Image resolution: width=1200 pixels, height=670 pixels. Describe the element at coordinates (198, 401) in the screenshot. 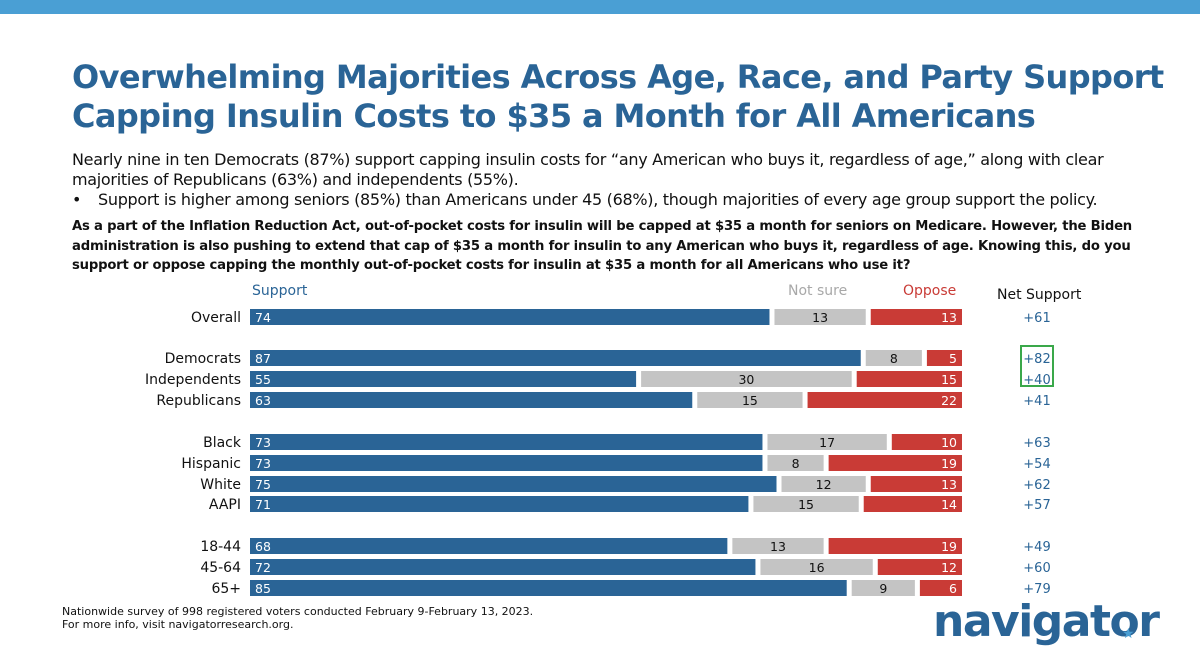

I see `category-label: Republicans` at that location.